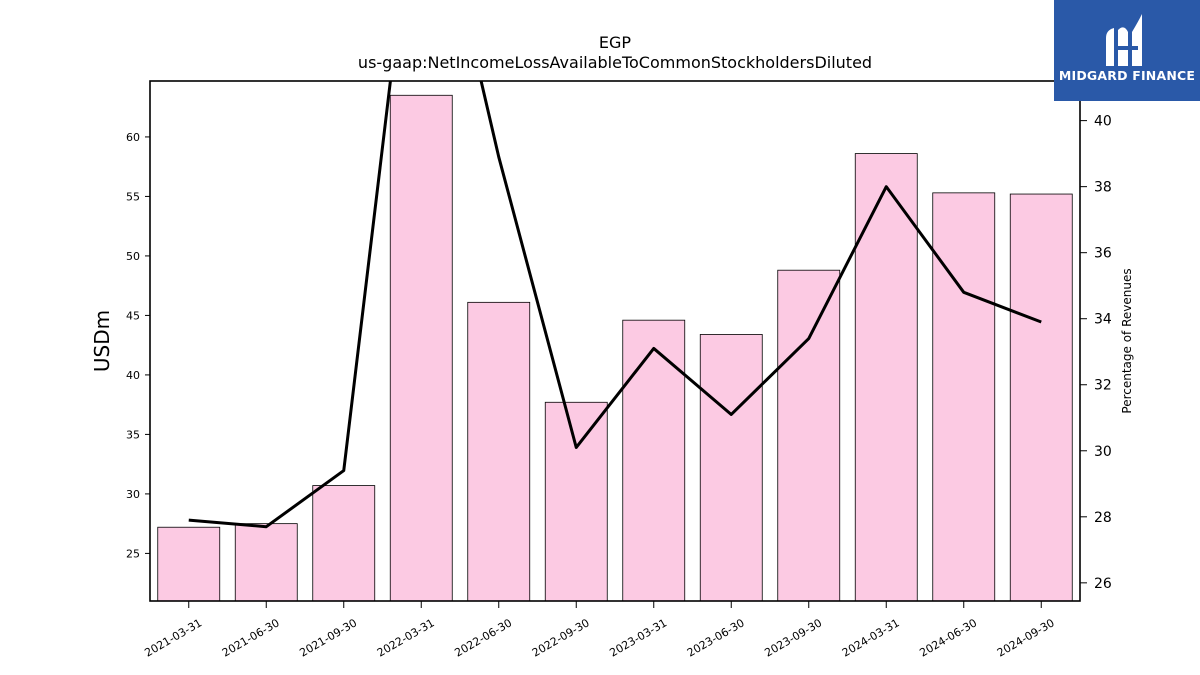 Image resolution: width=1200 pixels, height=675 pixels. What do you see at coordinates (483, 637) in the screenshot?
I see `x-tick-label: 2022-06-30` at bounding box center [483, 637].